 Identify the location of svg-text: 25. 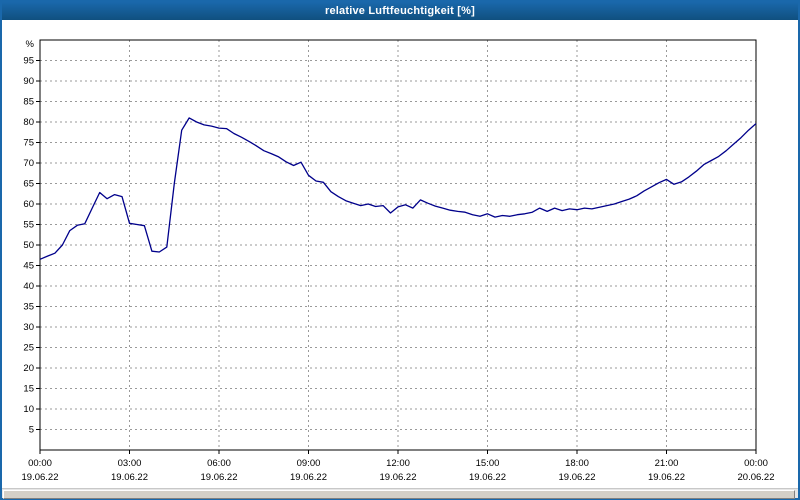
(28, 348).